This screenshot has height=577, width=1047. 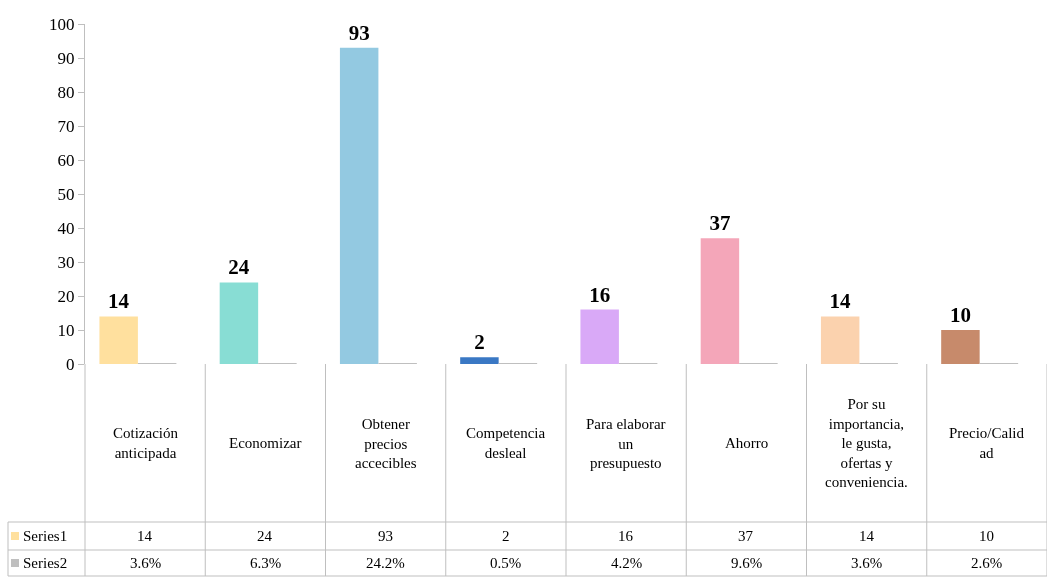 I want to click on data-label: 6.3%, so click(x=266, y=563).